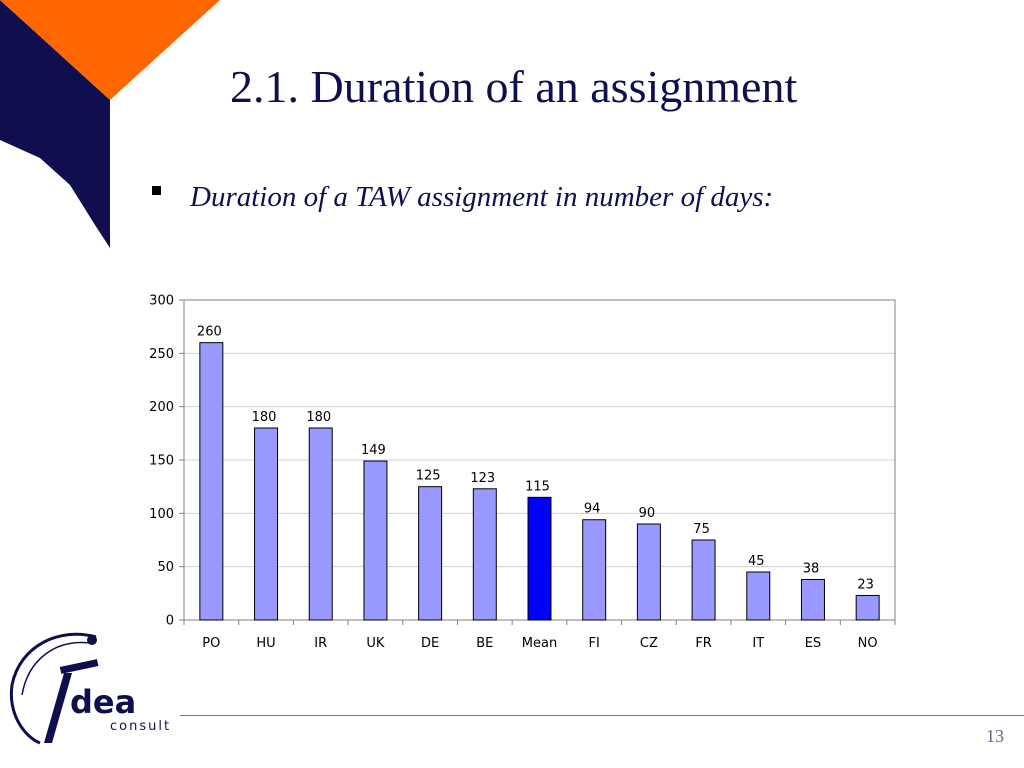  Describe the element at coordinates (430, 553) in the screenshot. I see `bar-de` at that location.